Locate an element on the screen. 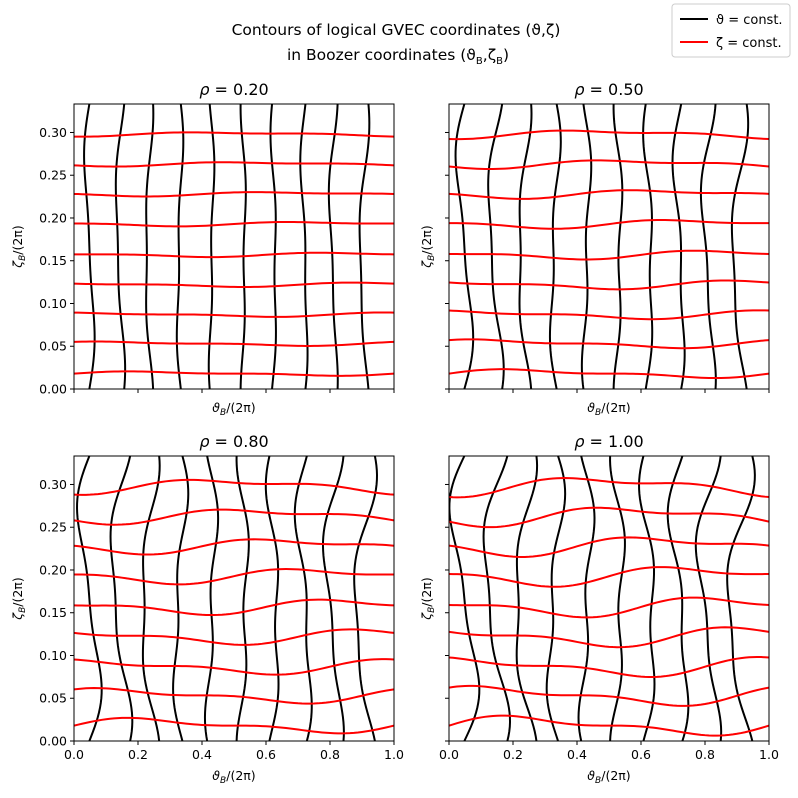 The image size is (798, 798). panel-title: ρ = 1.00 is located at coordinates (608, 441).